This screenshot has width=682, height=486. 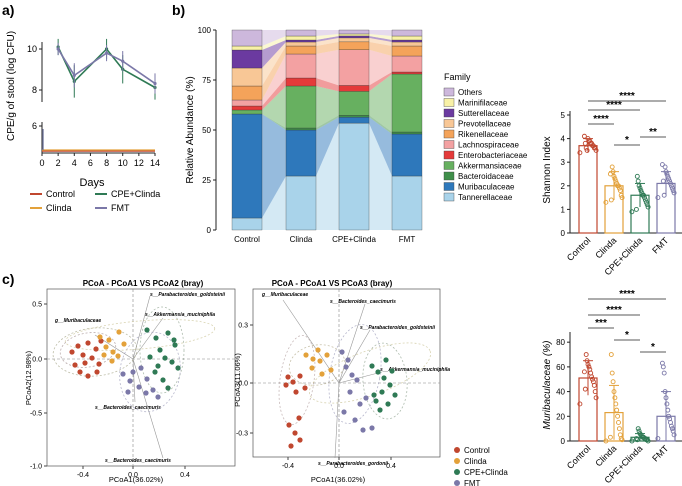 What do you see at coordinates (493, 155) in the screenshot?
I see `panel-b-legend-label: Enterobacteriaceae` at bounding box center [493, 155].